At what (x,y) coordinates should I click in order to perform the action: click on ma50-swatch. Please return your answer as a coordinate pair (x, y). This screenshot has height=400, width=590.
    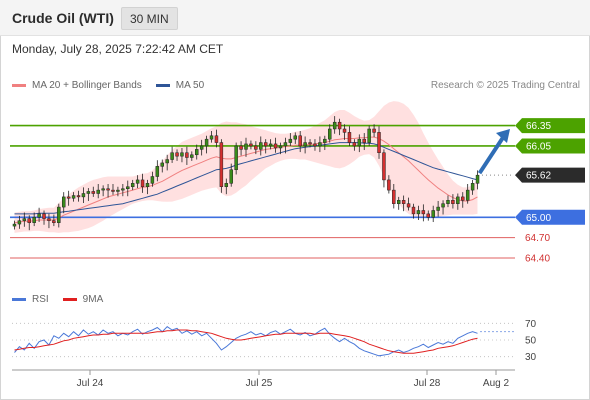
    Looking at the image, I should click on (162, 85).